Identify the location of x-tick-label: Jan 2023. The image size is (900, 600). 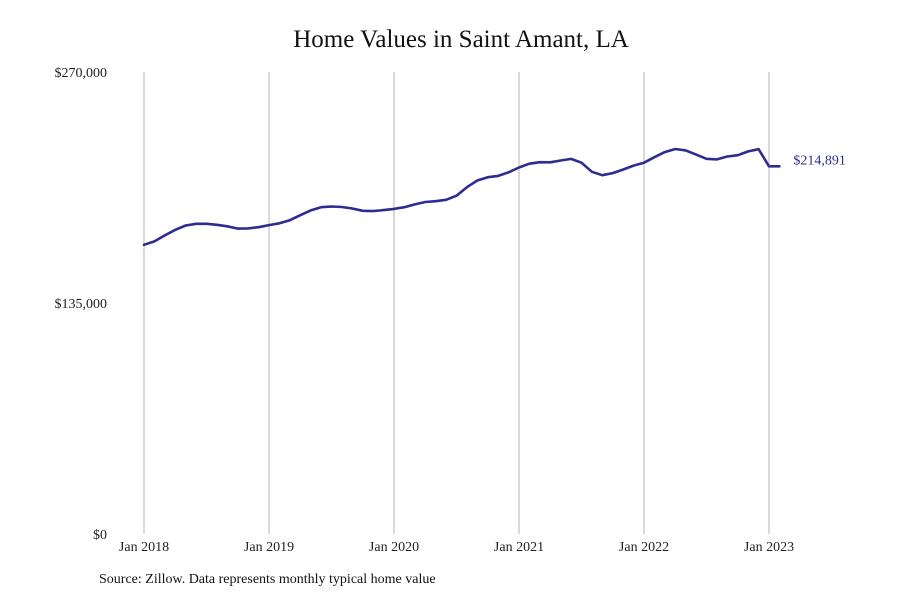
(769, 547).